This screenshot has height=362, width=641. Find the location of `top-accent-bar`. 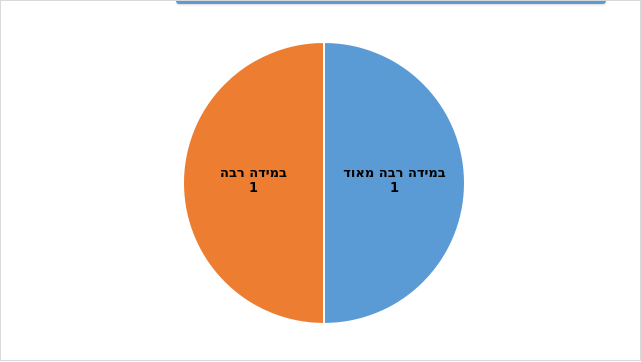

top-accent-bar is located at coordinates (391, 2).